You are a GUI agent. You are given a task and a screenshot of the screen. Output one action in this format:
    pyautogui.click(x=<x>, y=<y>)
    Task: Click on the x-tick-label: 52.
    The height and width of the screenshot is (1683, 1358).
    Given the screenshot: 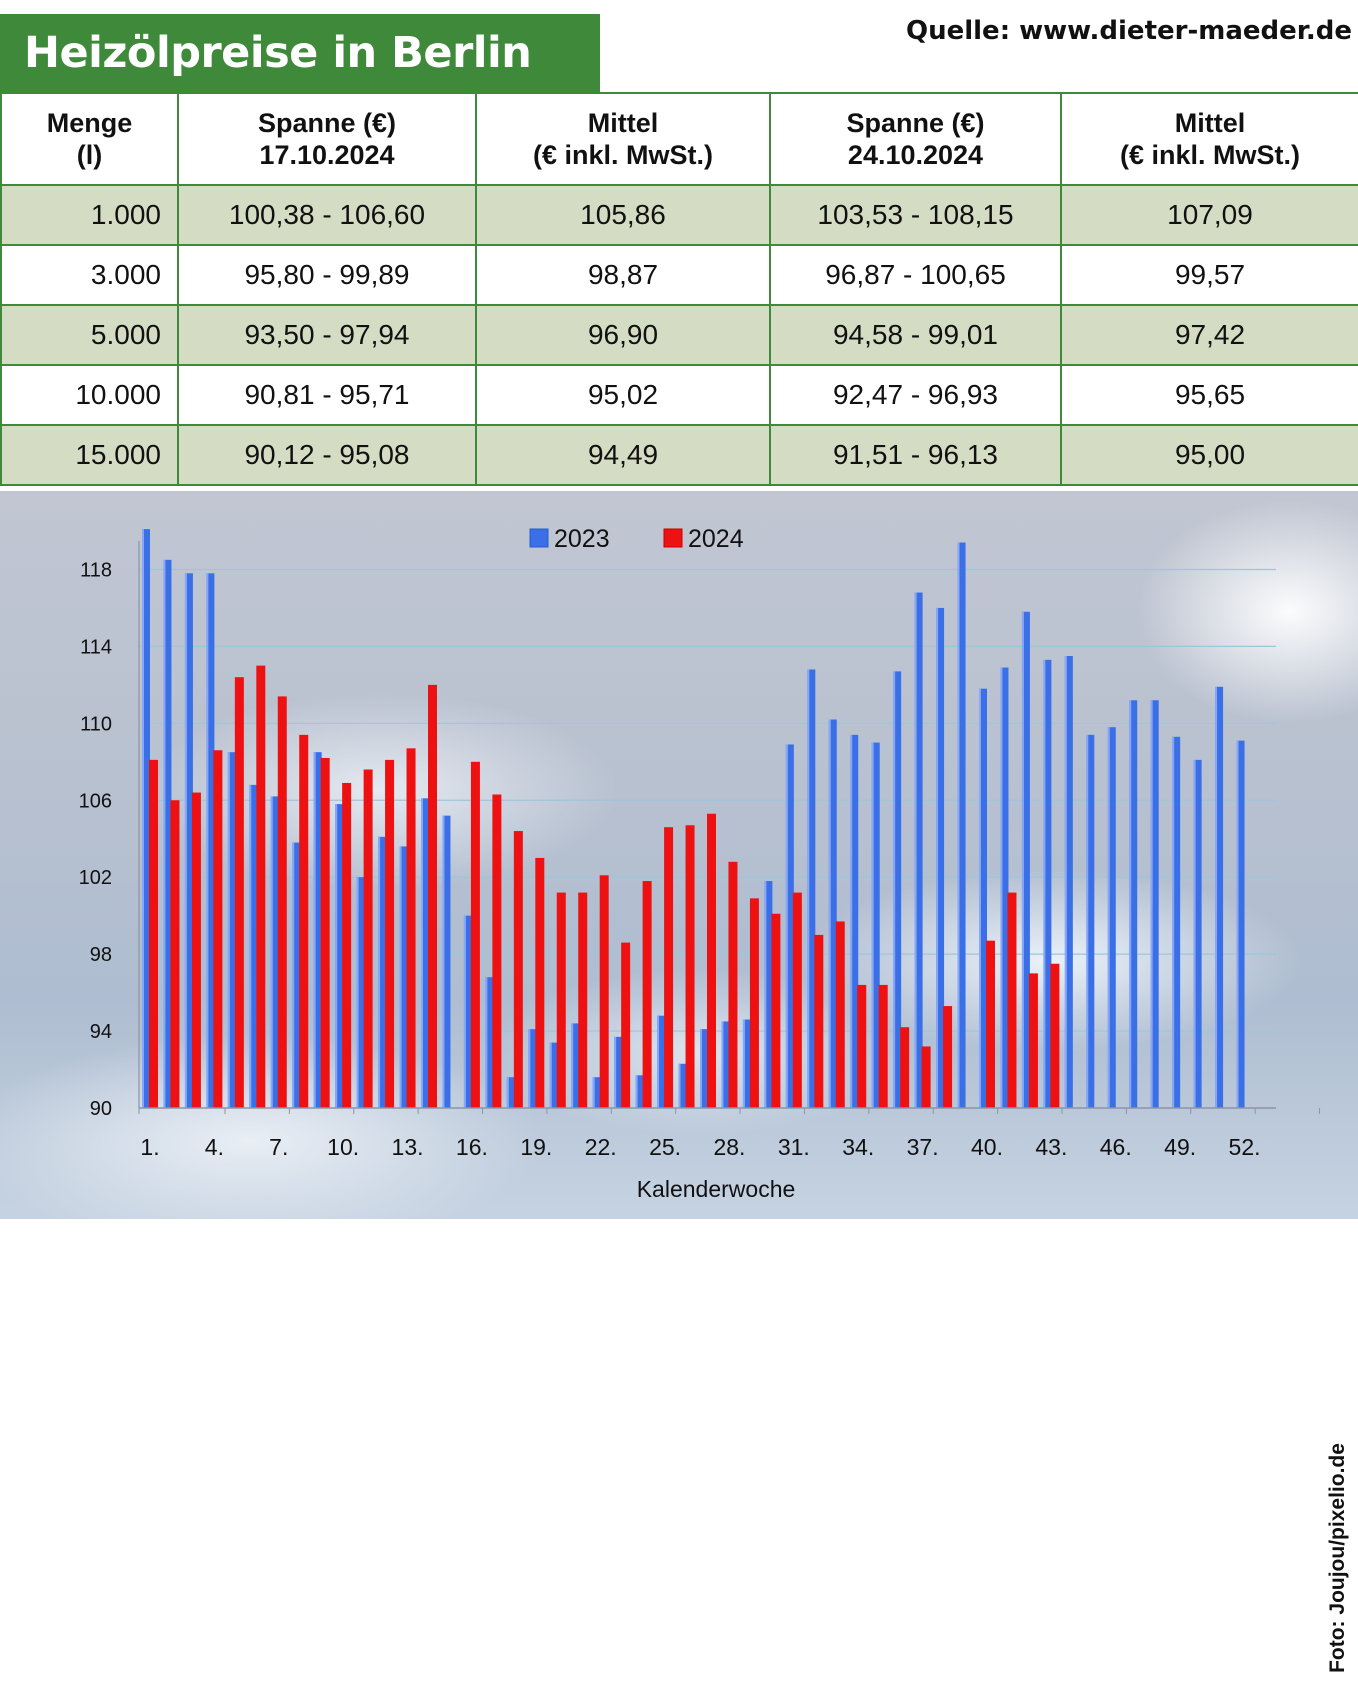 What is the action you would take?
    pyautogui.click(x=1245, y=1147)
    